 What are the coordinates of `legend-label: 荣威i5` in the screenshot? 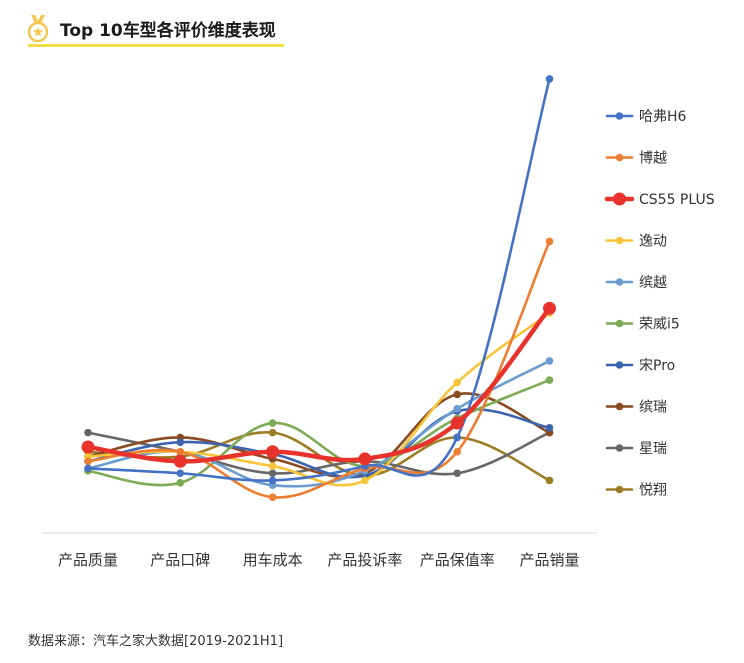 It's located at (659, 325).